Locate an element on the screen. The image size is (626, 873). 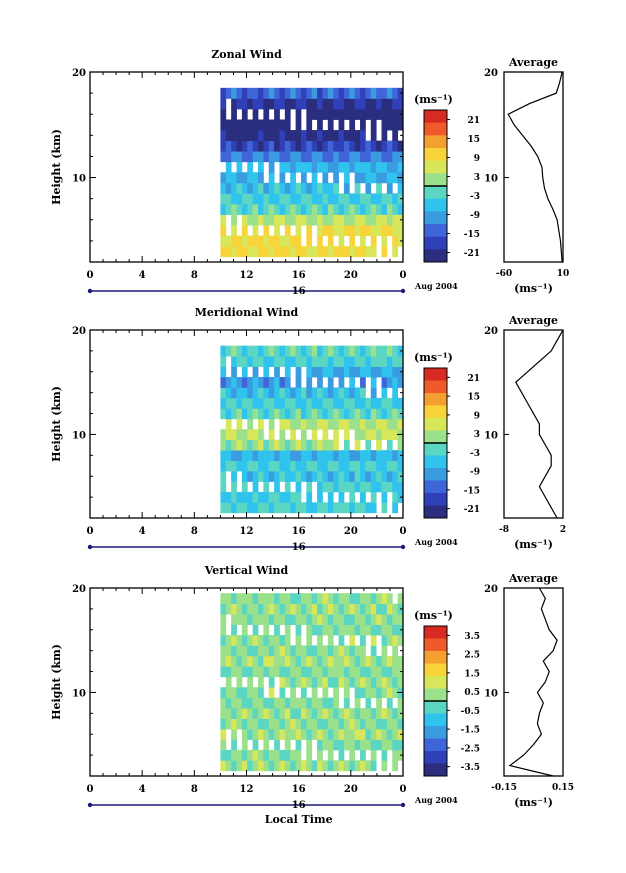
y-tick-label: 10 is located at coordinates (79, 435).